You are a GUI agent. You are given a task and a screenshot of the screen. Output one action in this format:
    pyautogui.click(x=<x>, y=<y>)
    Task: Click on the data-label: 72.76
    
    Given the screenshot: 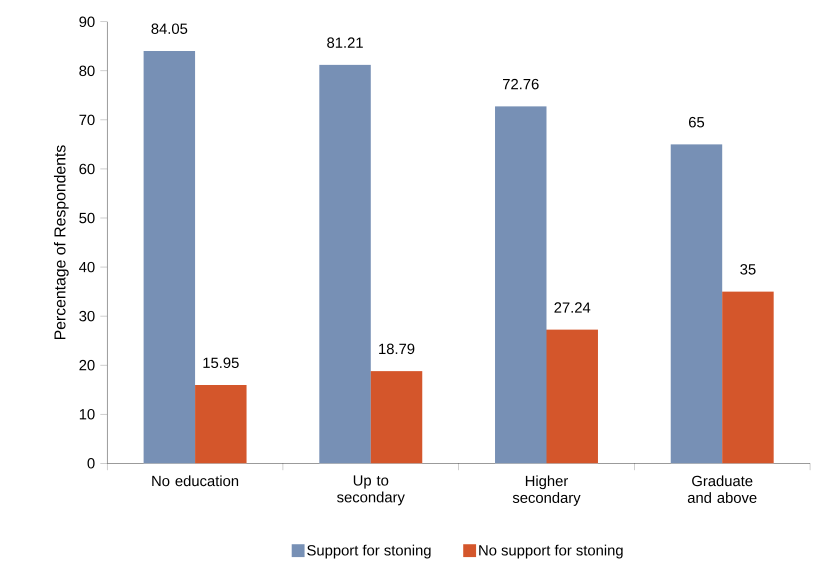 What is the action you would take?
    pyautogui.click(x=521, y=84)
    